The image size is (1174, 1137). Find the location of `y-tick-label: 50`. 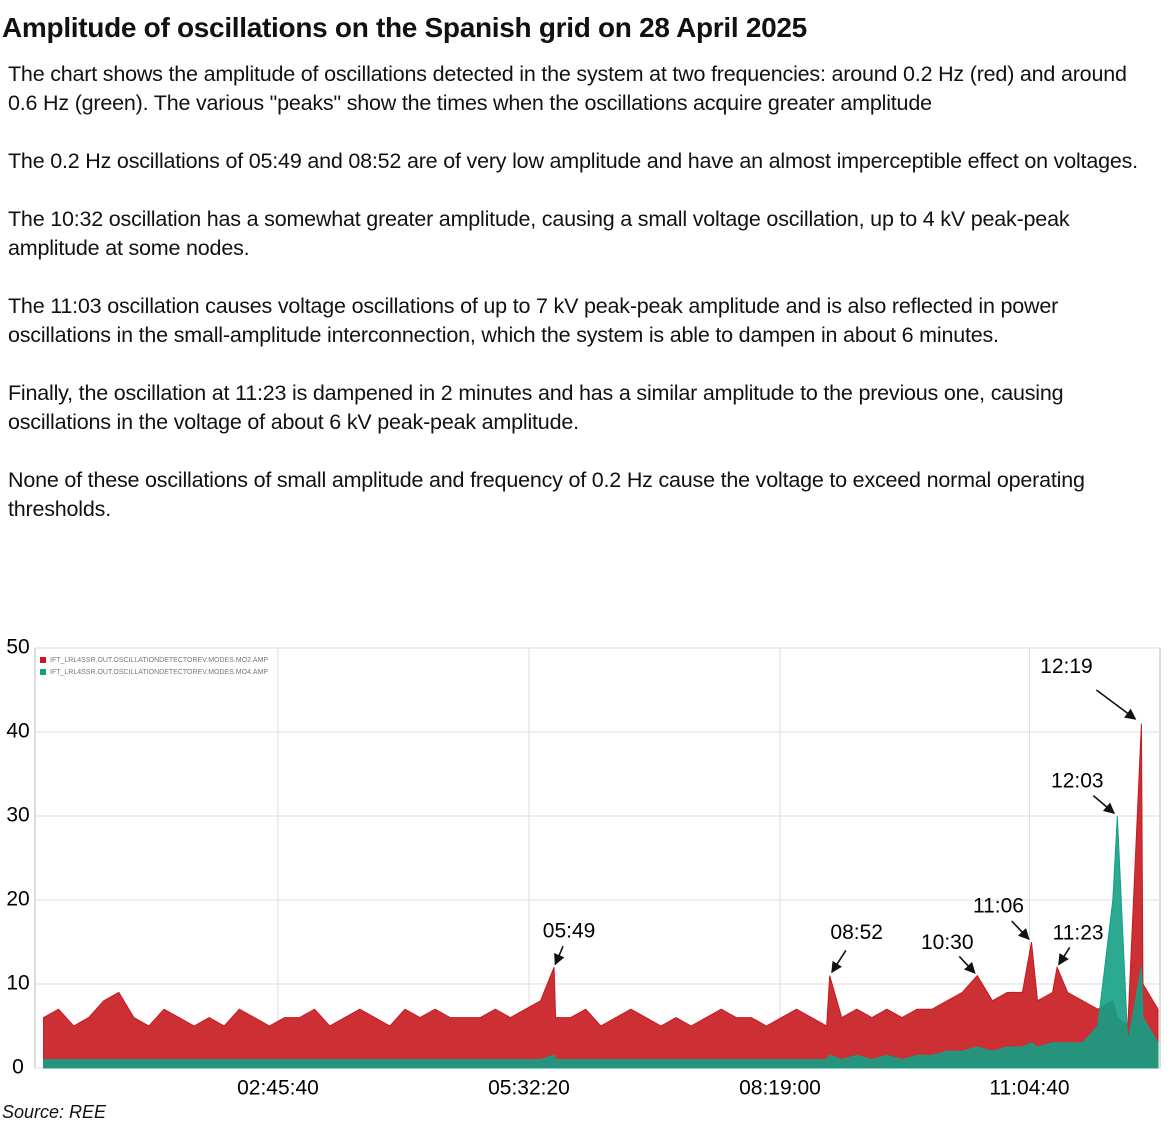

y-tick-label: 50 is located at coordinates (17, 647).